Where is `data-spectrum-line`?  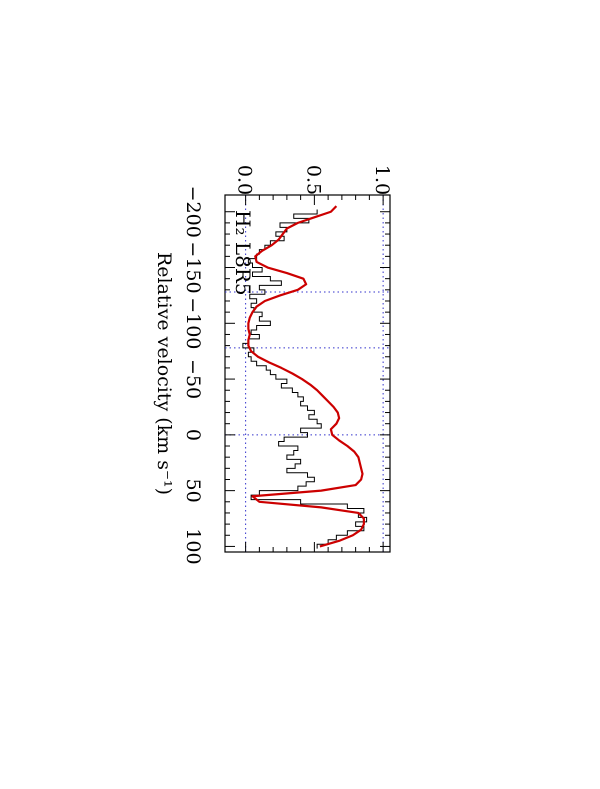 data-spectrum-line is located at coordinates (305, 379).